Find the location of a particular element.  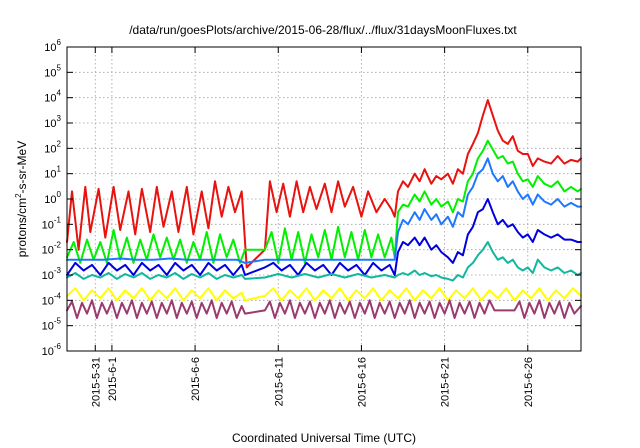

y-tick-label: 10⁻³ is located at coordinates (52, 274).